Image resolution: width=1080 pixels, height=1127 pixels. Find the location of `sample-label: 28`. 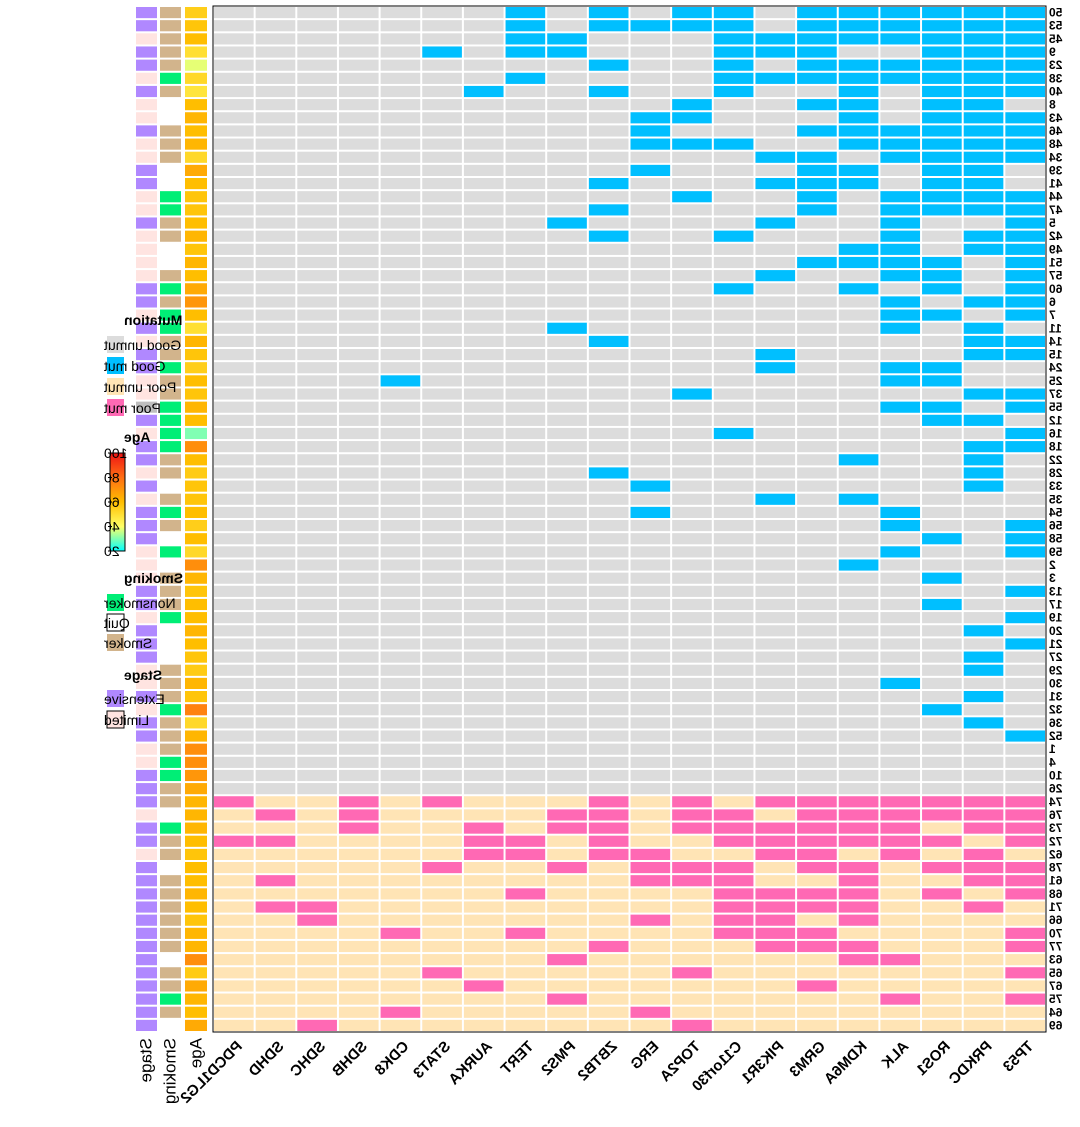

sample-label: 28 is located at coordinates (1056, 473).